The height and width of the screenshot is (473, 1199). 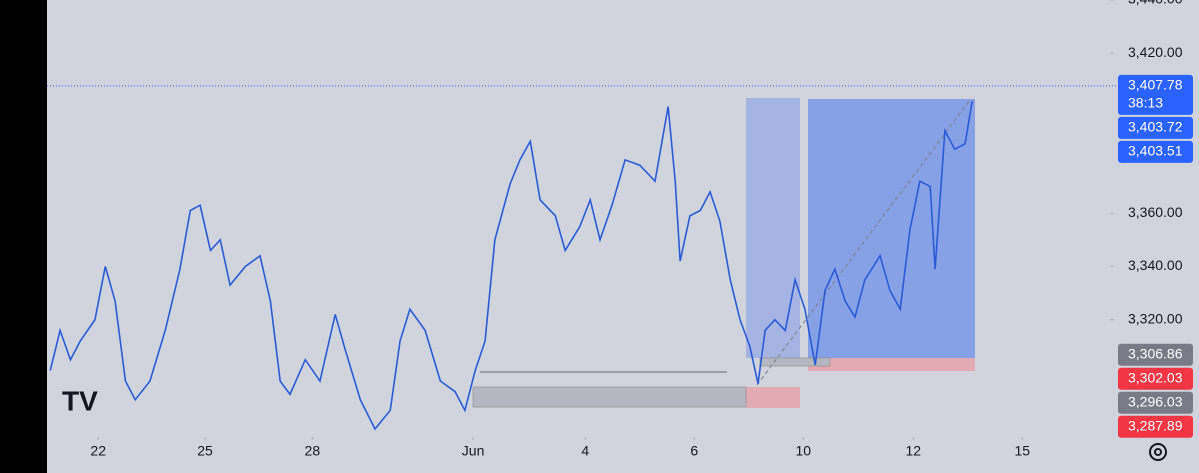 I want to click on price-badge-label: 3,287.89, so click(x=1155, y=425).